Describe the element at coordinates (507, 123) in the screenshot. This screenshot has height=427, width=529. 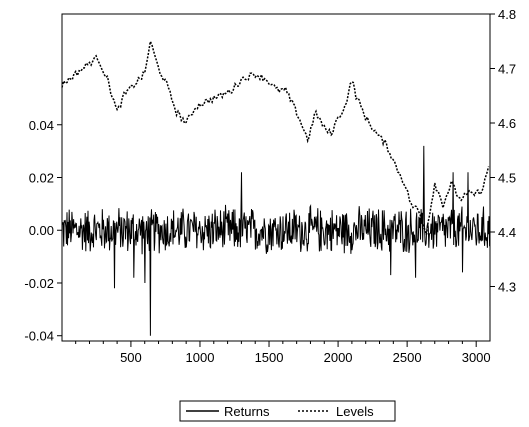
I see `y-right-tick-label: 4.6` at that location.